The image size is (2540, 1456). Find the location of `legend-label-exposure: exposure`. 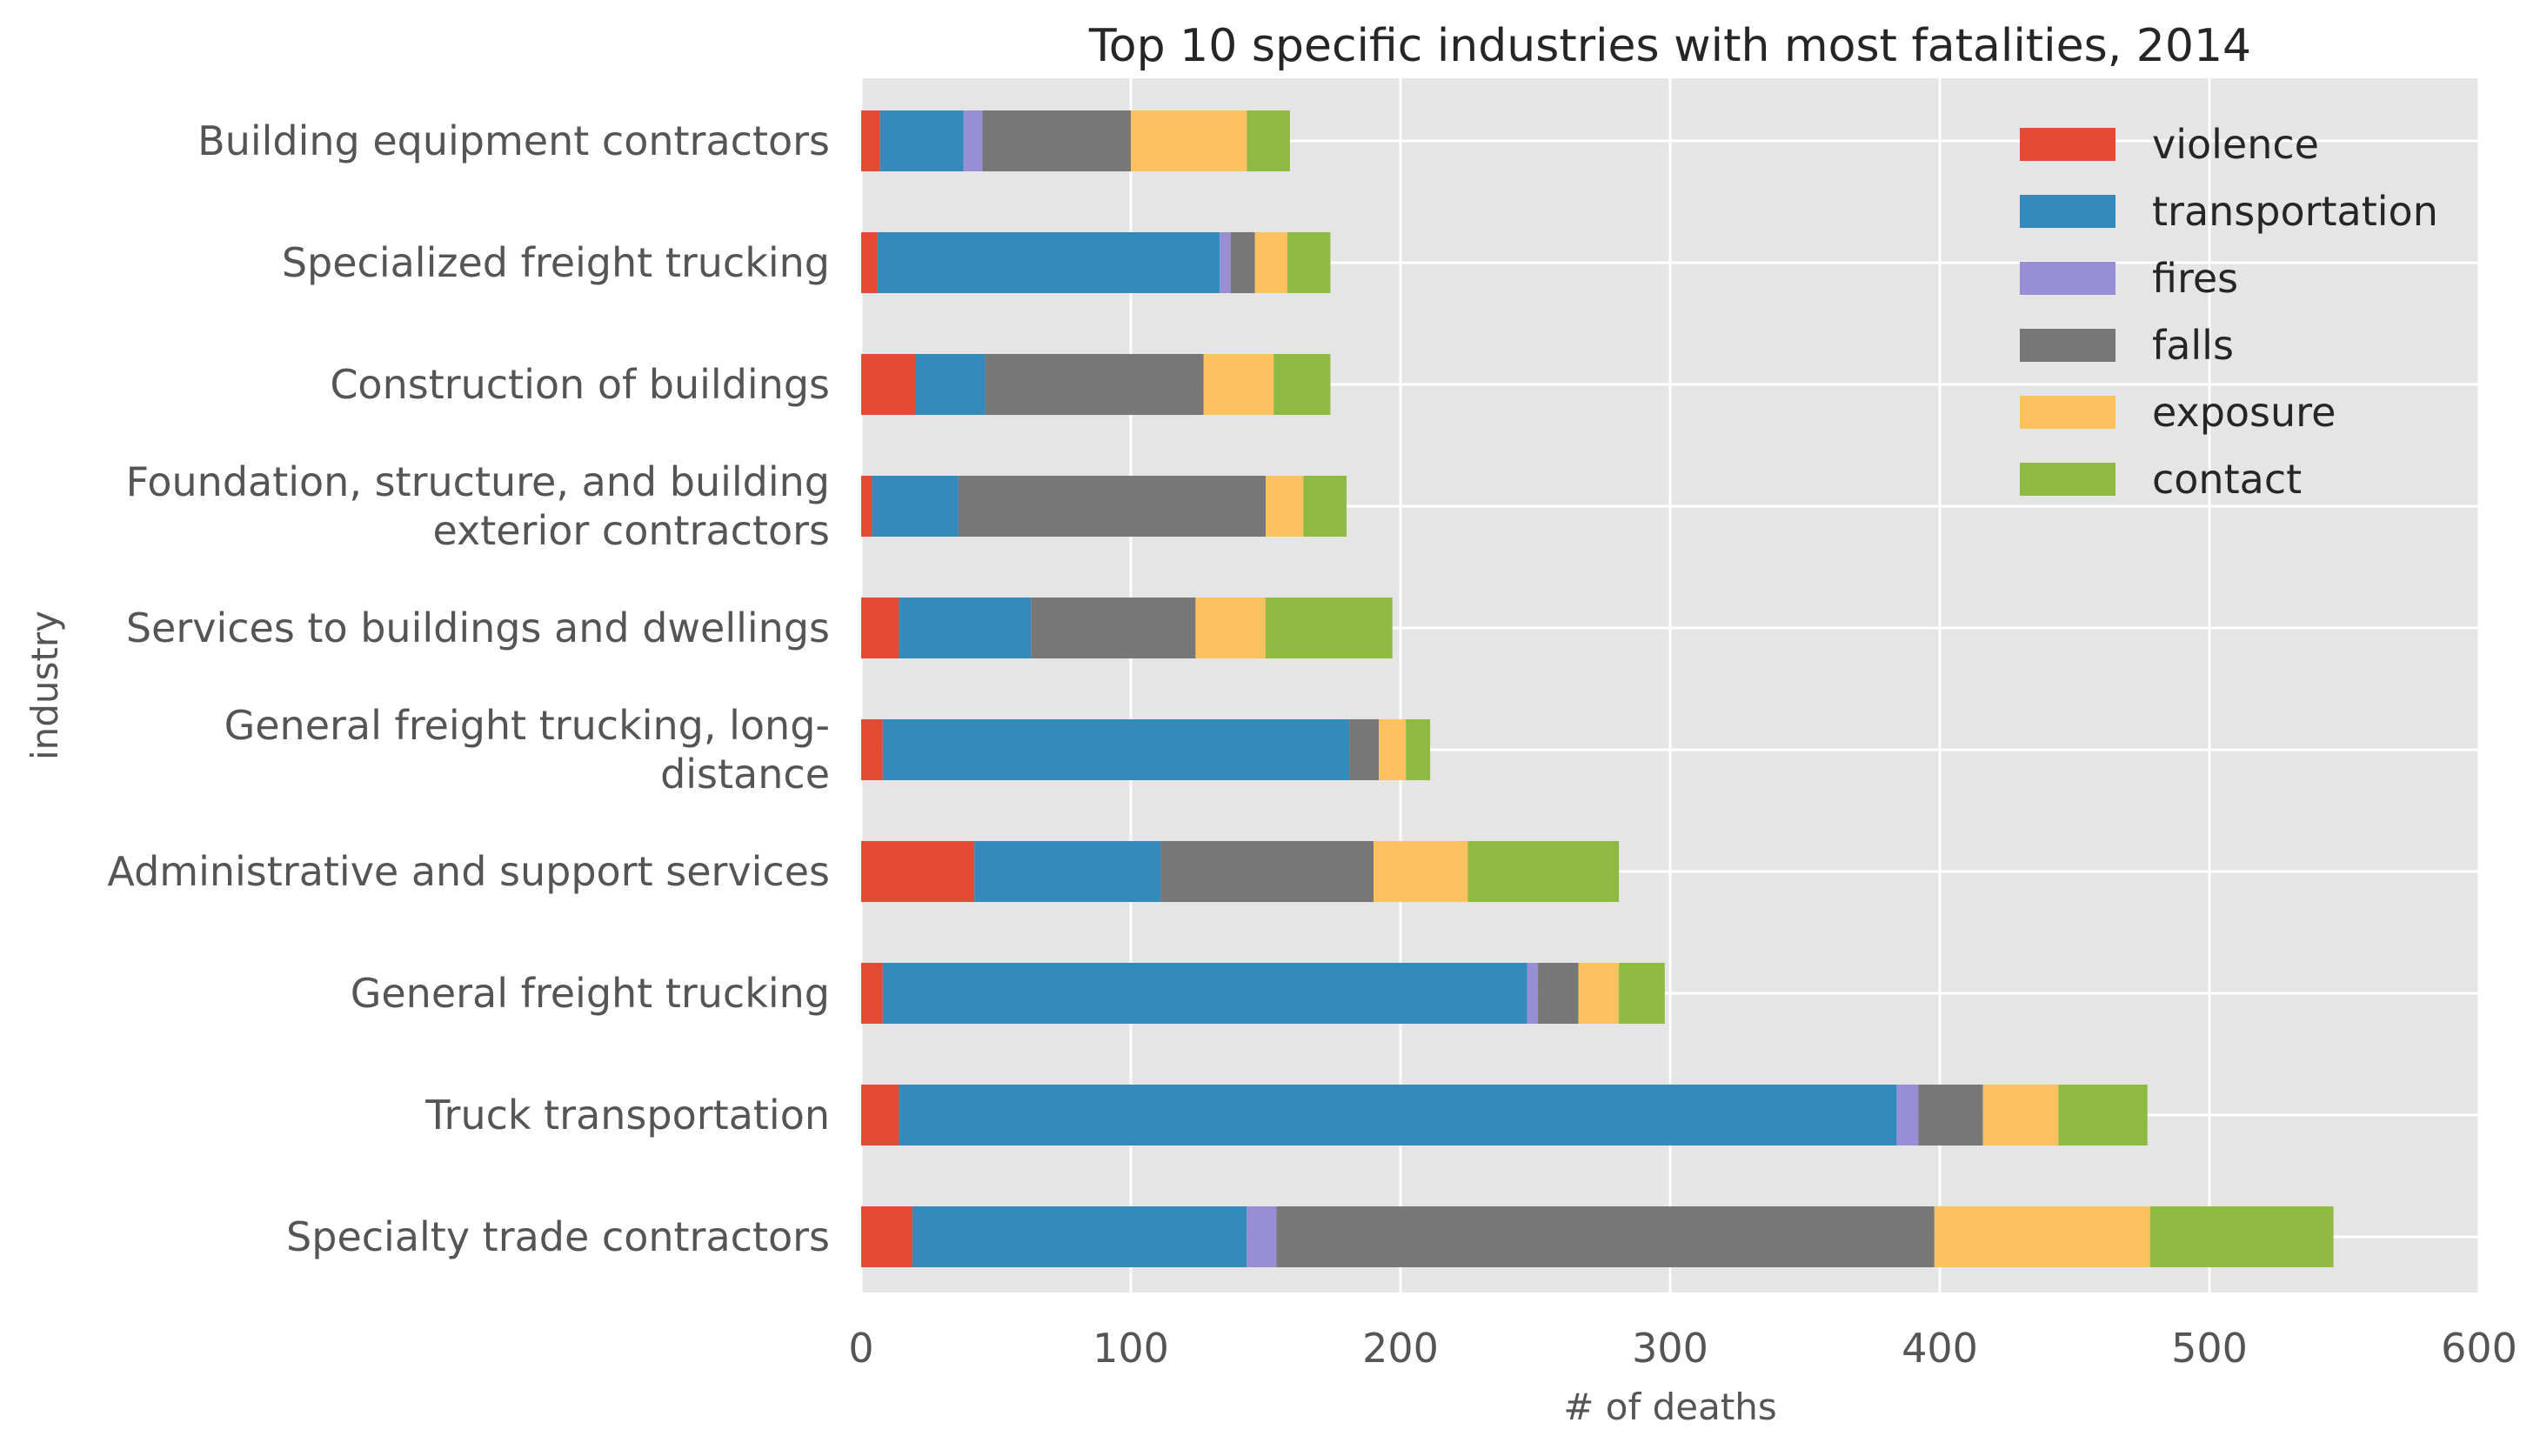

legend-label-exposure: exposure is located at coordinates (2244, 412).